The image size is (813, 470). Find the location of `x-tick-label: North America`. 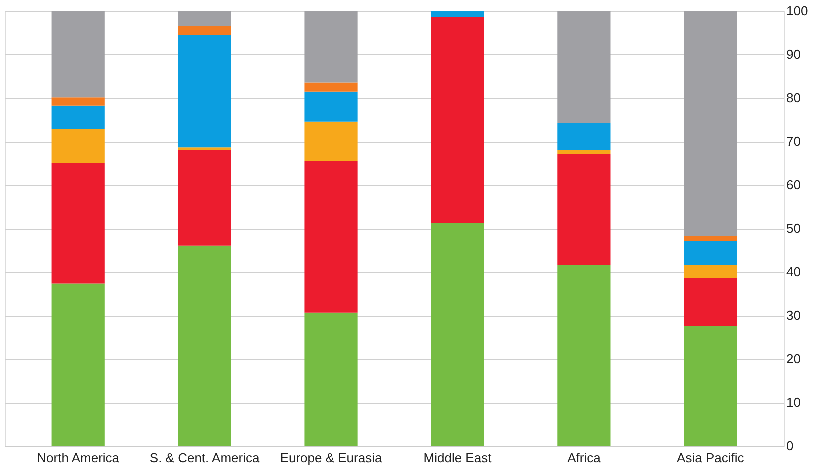

x-tick-label: North America is located at coordinates (78, 458).